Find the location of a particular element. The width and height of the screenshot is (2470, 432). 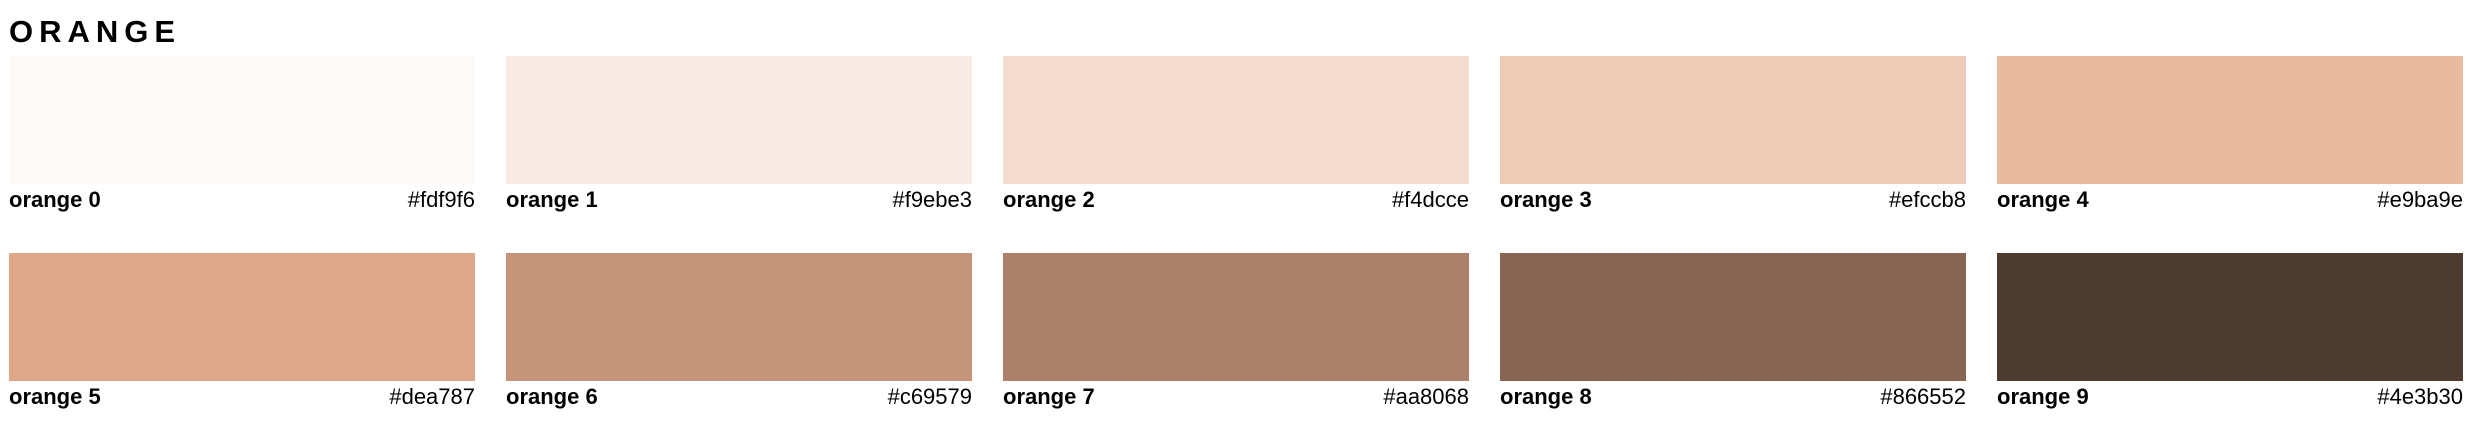

swatch-name: orange 9 is located at coordinates (2043, 396).